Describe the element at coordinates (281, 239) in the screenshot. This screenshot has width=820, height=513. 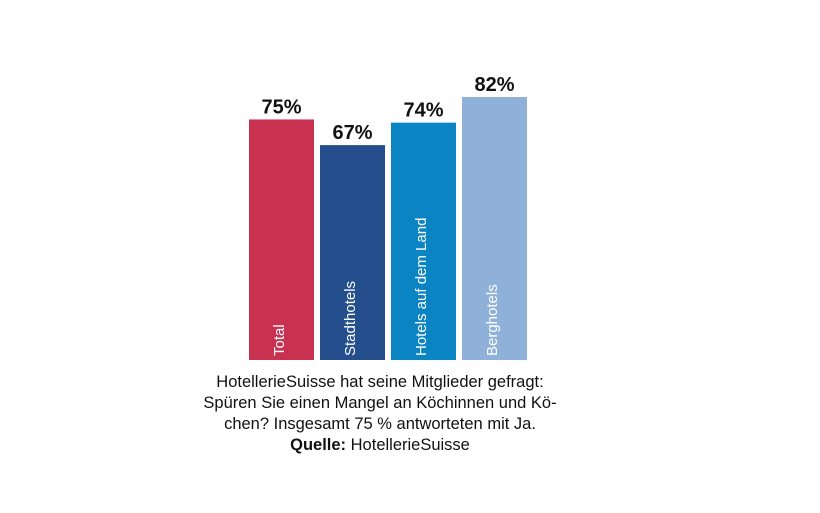
I see `bar-total` at that location.